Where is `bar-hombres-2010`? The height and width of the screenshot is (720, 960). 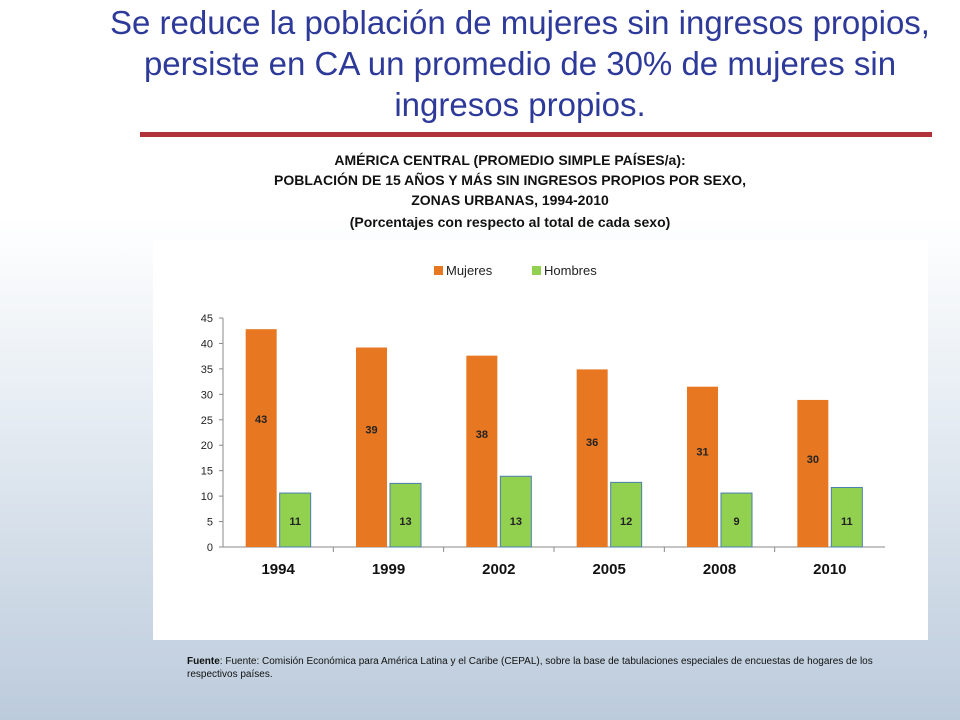
bar-hombres-2010 is located at coordinates (846, 517).